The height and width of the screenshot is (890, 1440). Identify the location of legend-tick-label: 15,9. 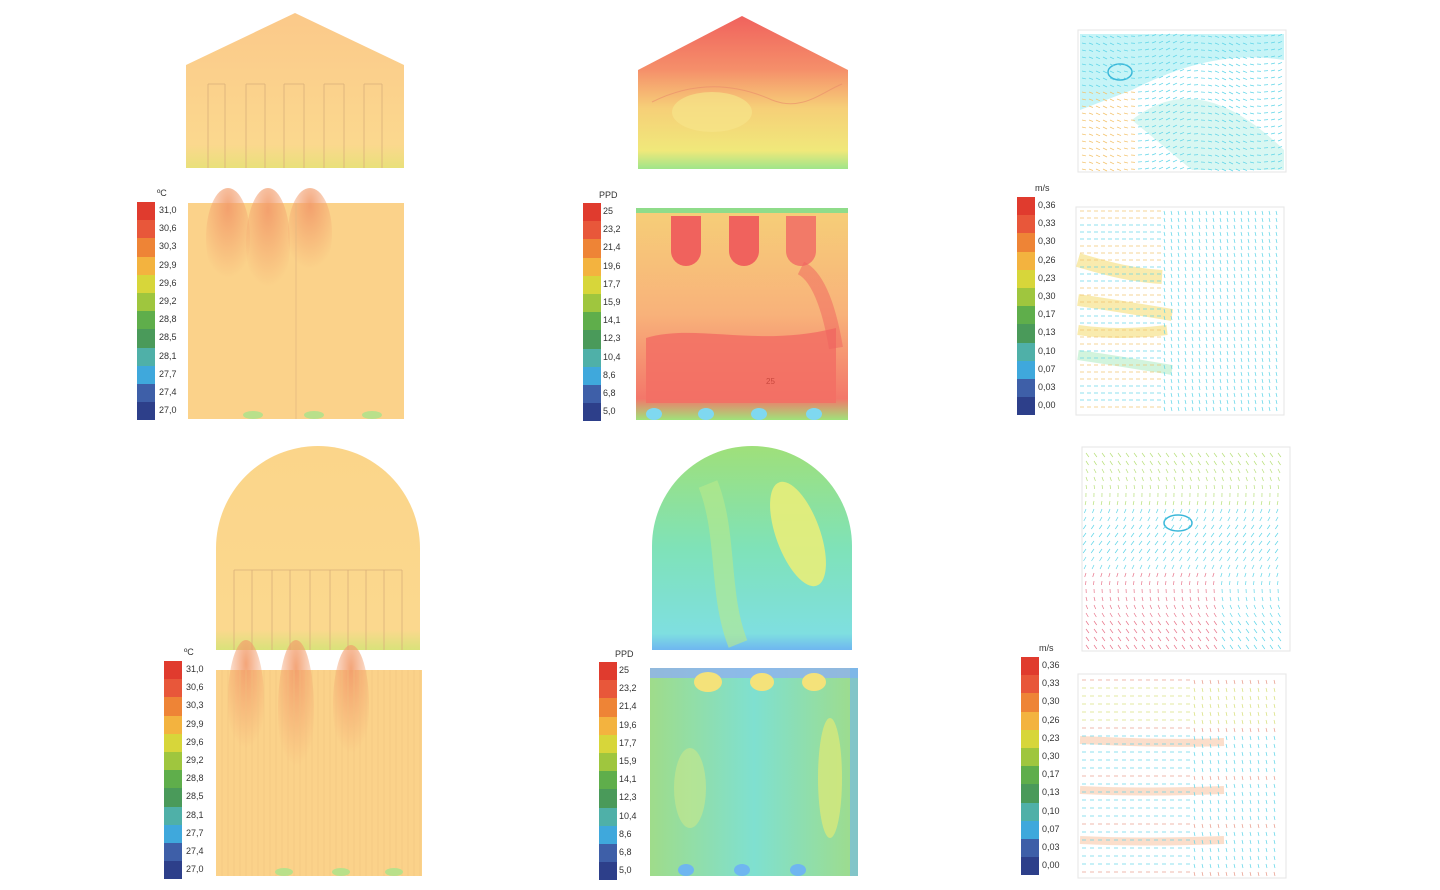
(628, 761).